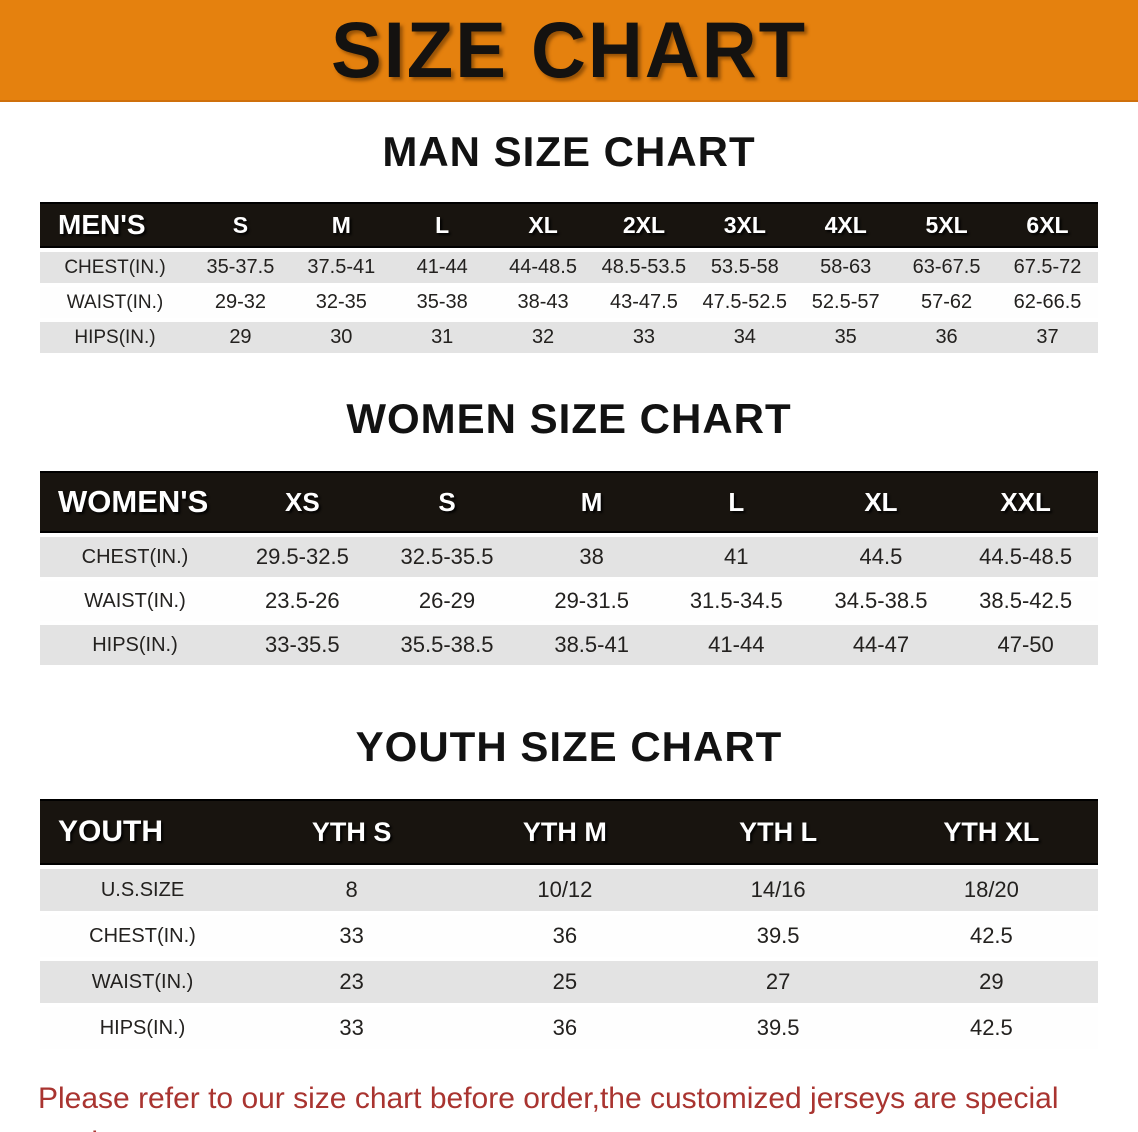  I want to click on size-value-cell: 52.5-57, so click(846, 302).